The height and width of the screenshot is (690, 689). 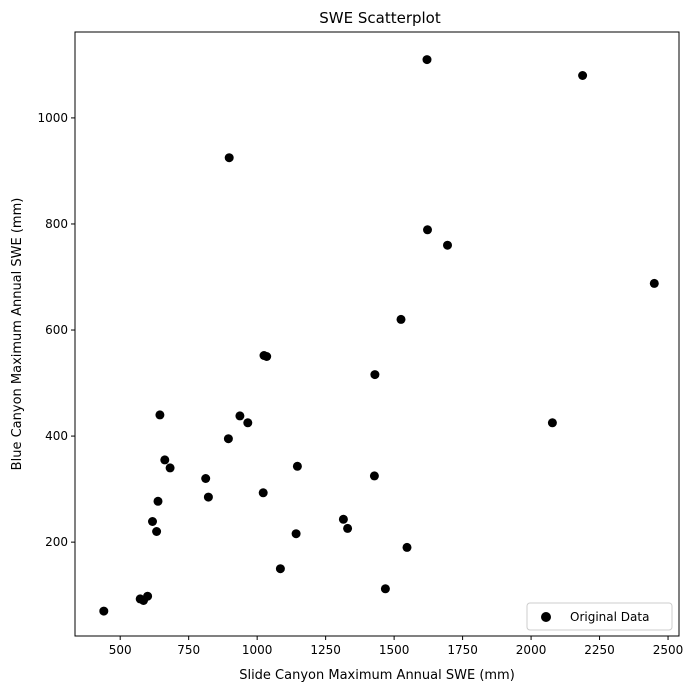 I want to click on x-tick-label-1000: 1000, so click(x=257, y=650).